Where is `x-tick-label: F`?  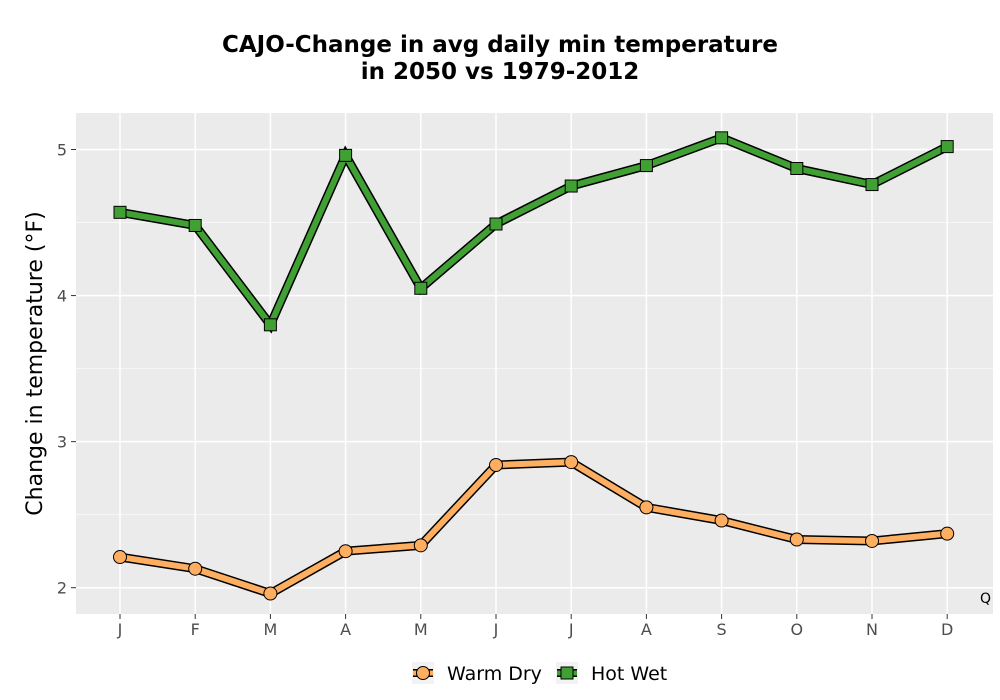 x-tick-label: F is located at coordinates (195, 629).